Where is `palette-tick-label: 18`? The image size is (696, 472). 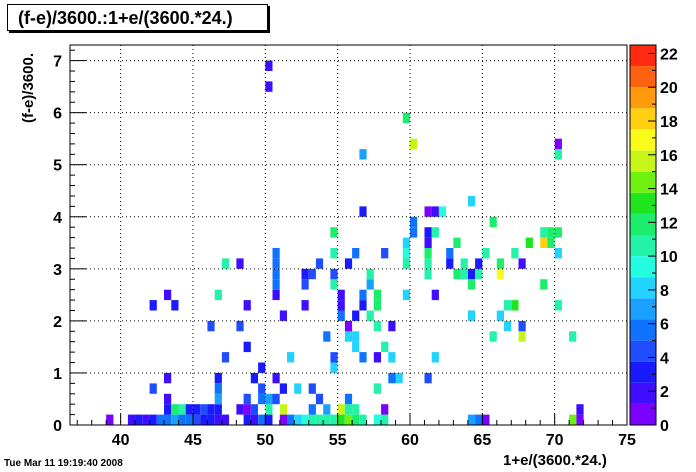
palette-tick-label: 18 is located at coordinates (669, 122).